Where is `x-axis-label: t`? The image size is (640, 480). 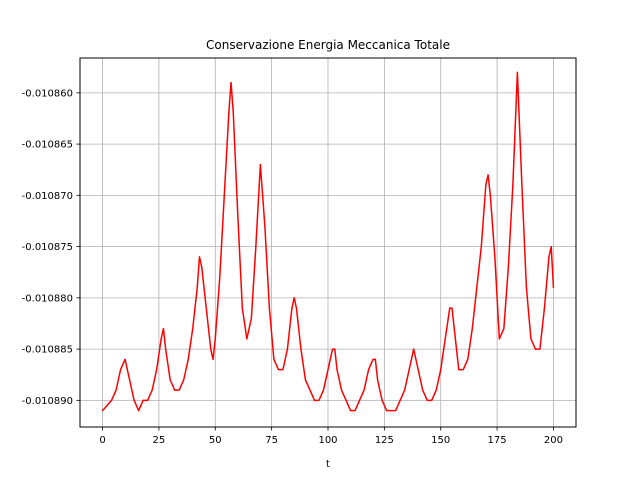 x-axis-label: t is located at coordinates (328, 464).